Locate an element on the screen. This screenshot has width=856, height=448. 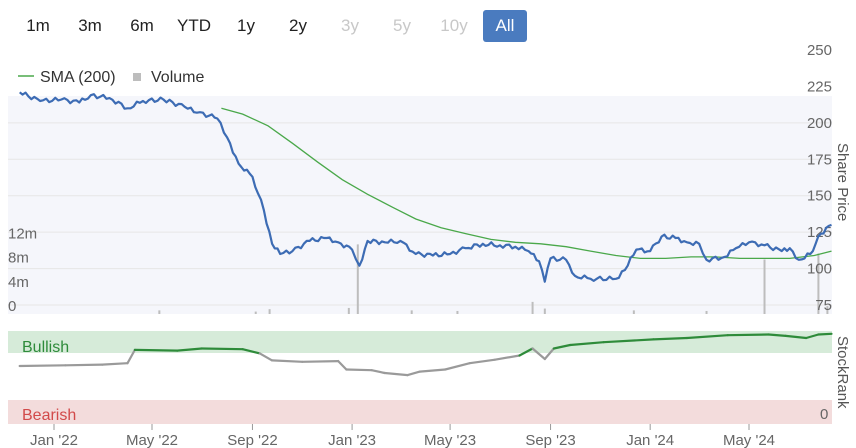
stockrank-zero-tick: 0 is located at coordinates (824, 414).